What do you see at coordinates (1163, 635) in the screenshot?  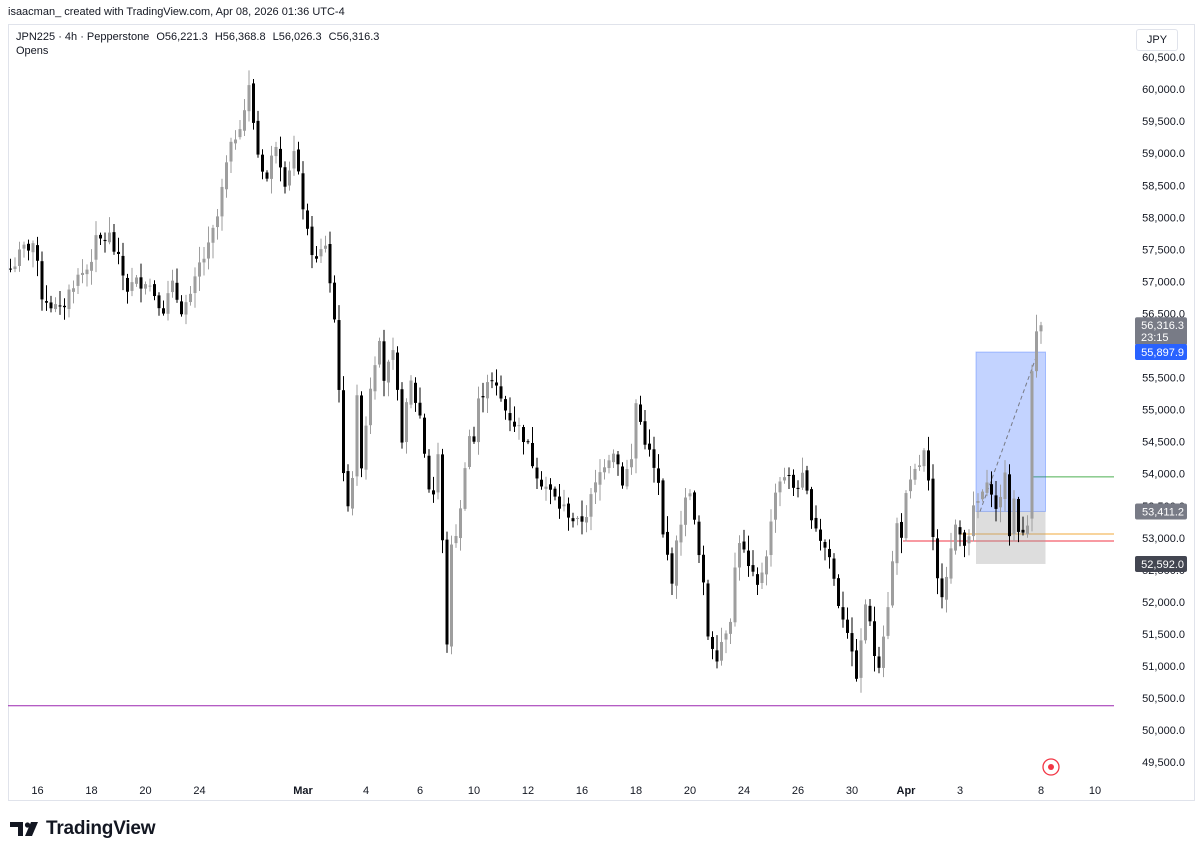 I see `price-tick-label: 51,500.0` at bounding box center [1163, 635].